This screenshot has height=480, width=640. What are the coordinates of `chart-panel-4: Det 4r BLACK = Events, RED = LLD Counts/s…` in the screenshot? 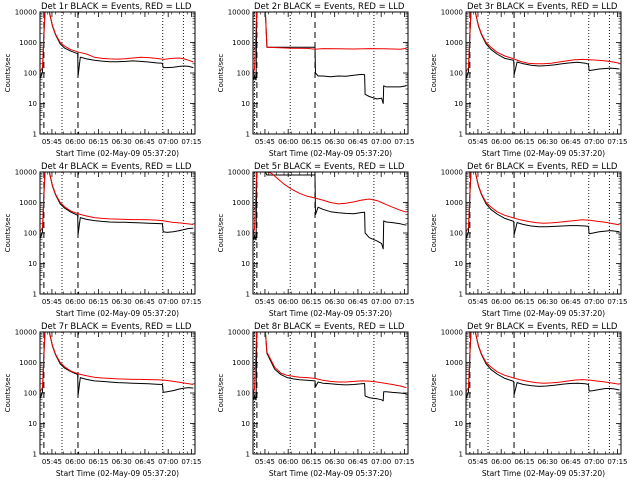 It's located at (103, 240).